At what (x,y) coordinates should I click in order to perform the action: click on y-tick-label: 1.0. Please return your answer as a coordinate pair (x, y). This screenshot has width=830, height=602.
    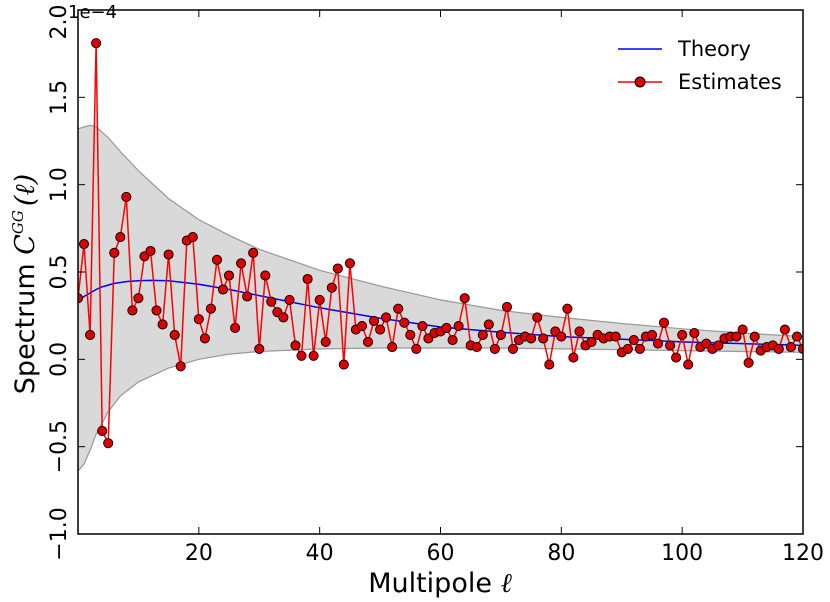
    Looking at the image, I should click on (59, 184).